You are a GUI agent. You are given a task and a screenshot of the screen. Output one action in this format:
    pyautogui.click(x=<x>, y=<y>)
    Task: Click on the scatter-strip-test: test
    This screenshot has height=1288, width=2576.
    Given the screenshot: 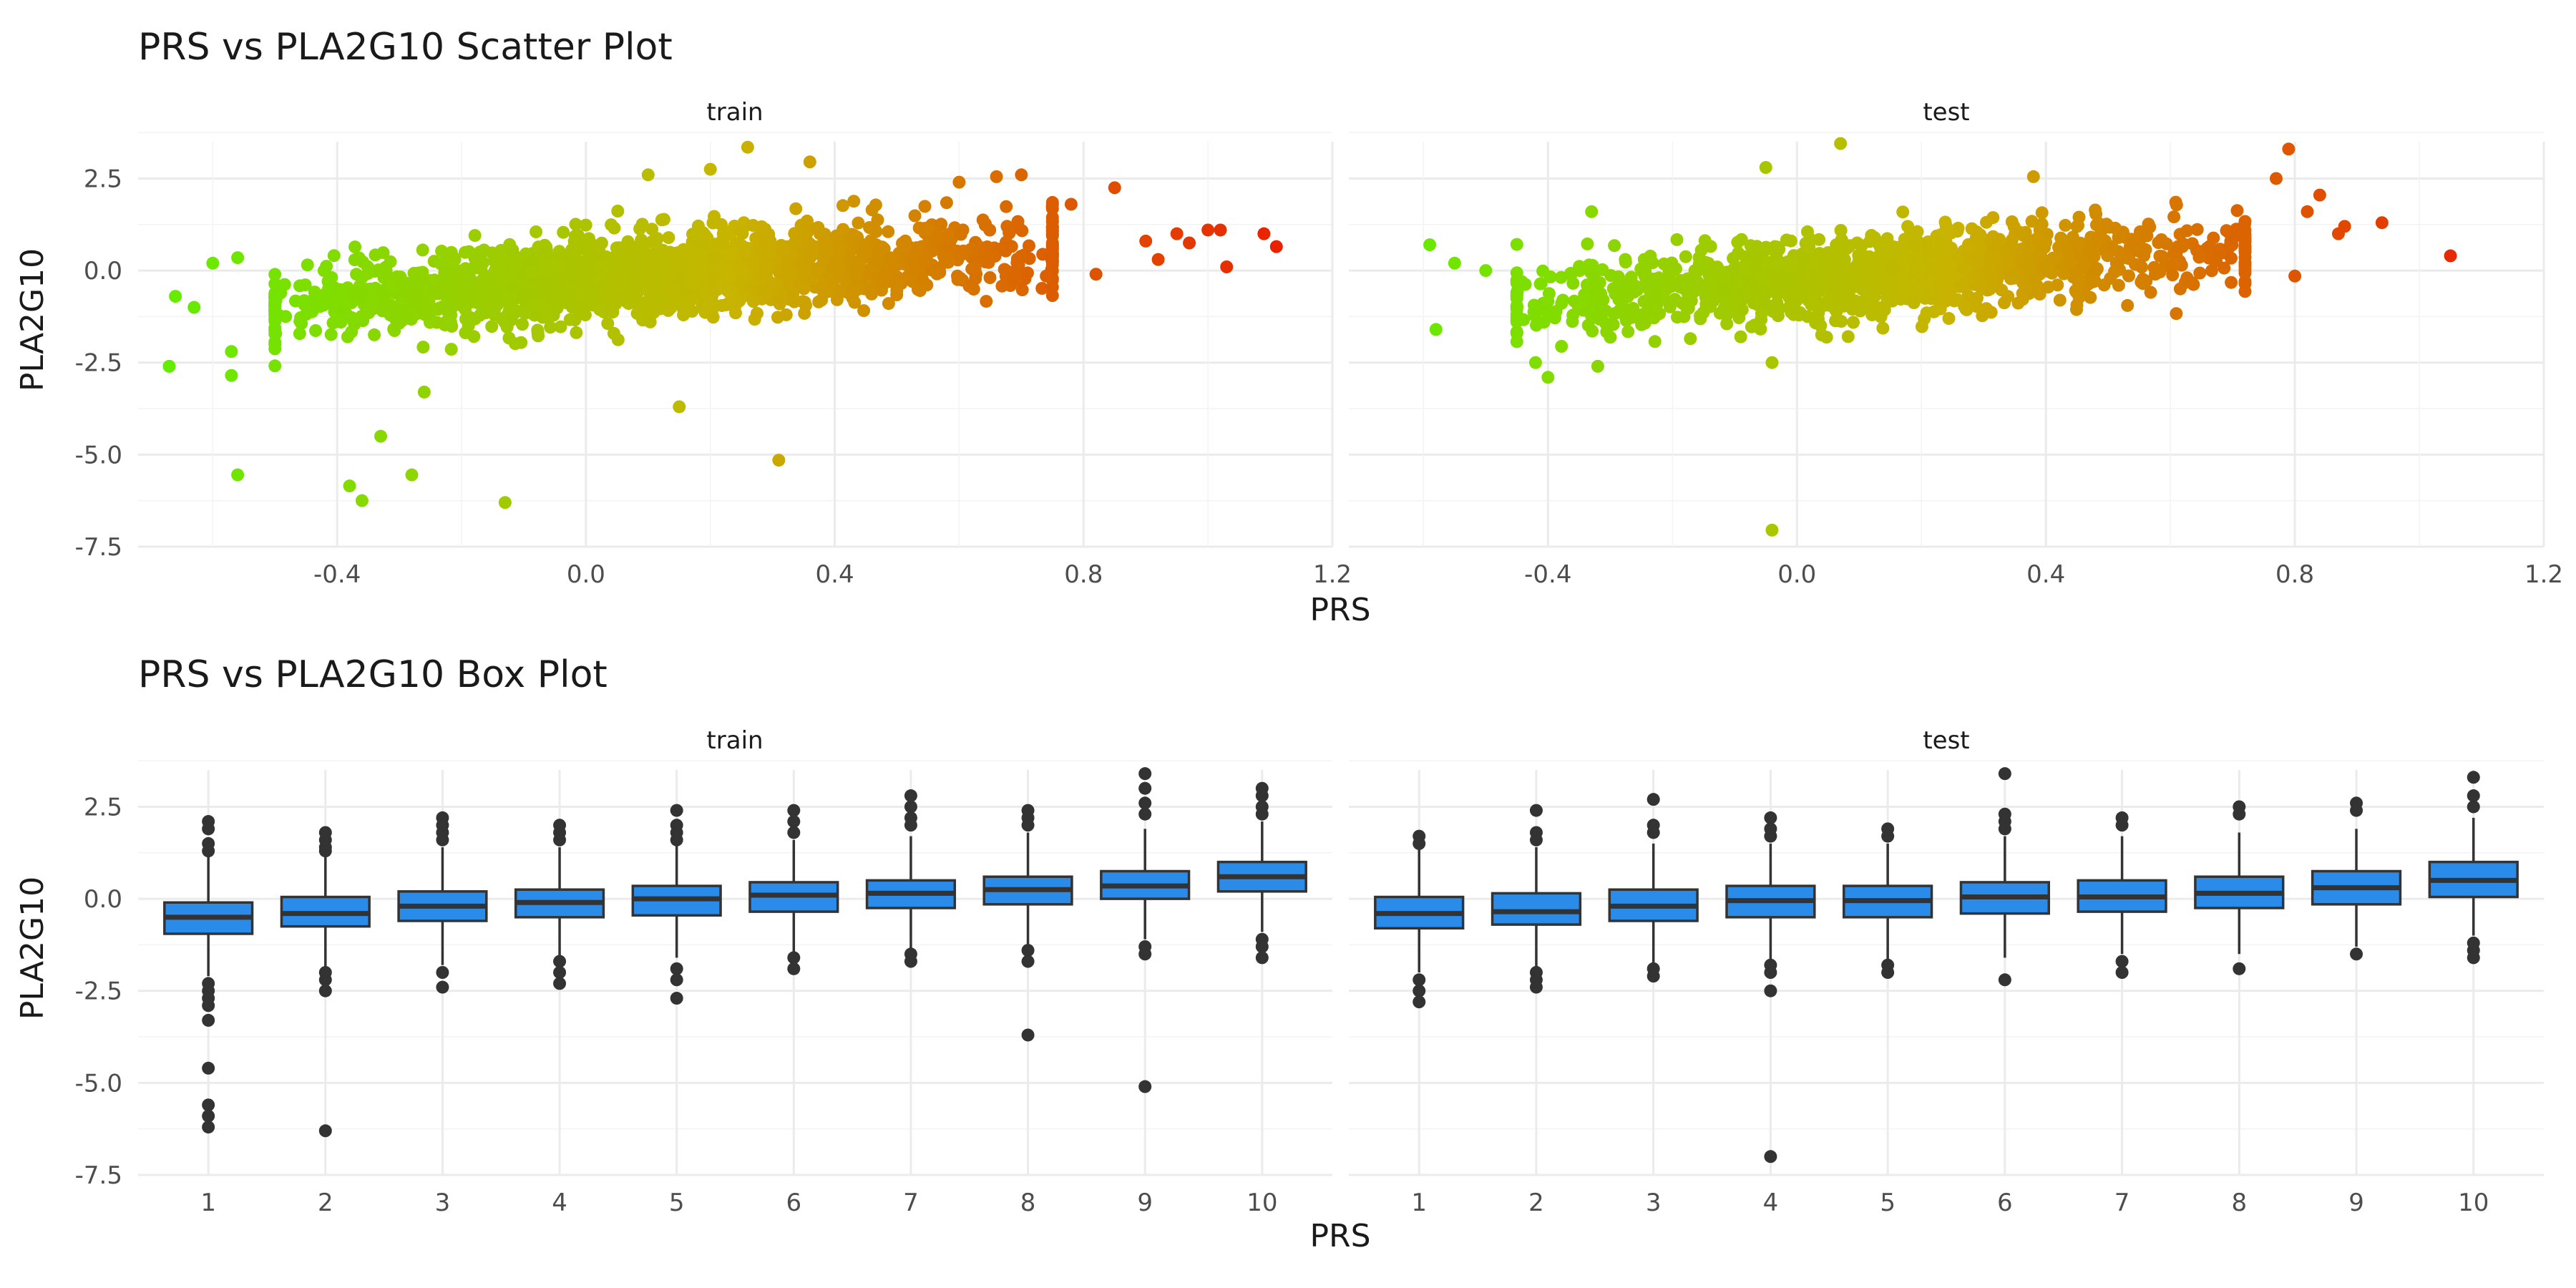 What is the action you would take?
    pyautogui.click(x=1946, y=112)
    